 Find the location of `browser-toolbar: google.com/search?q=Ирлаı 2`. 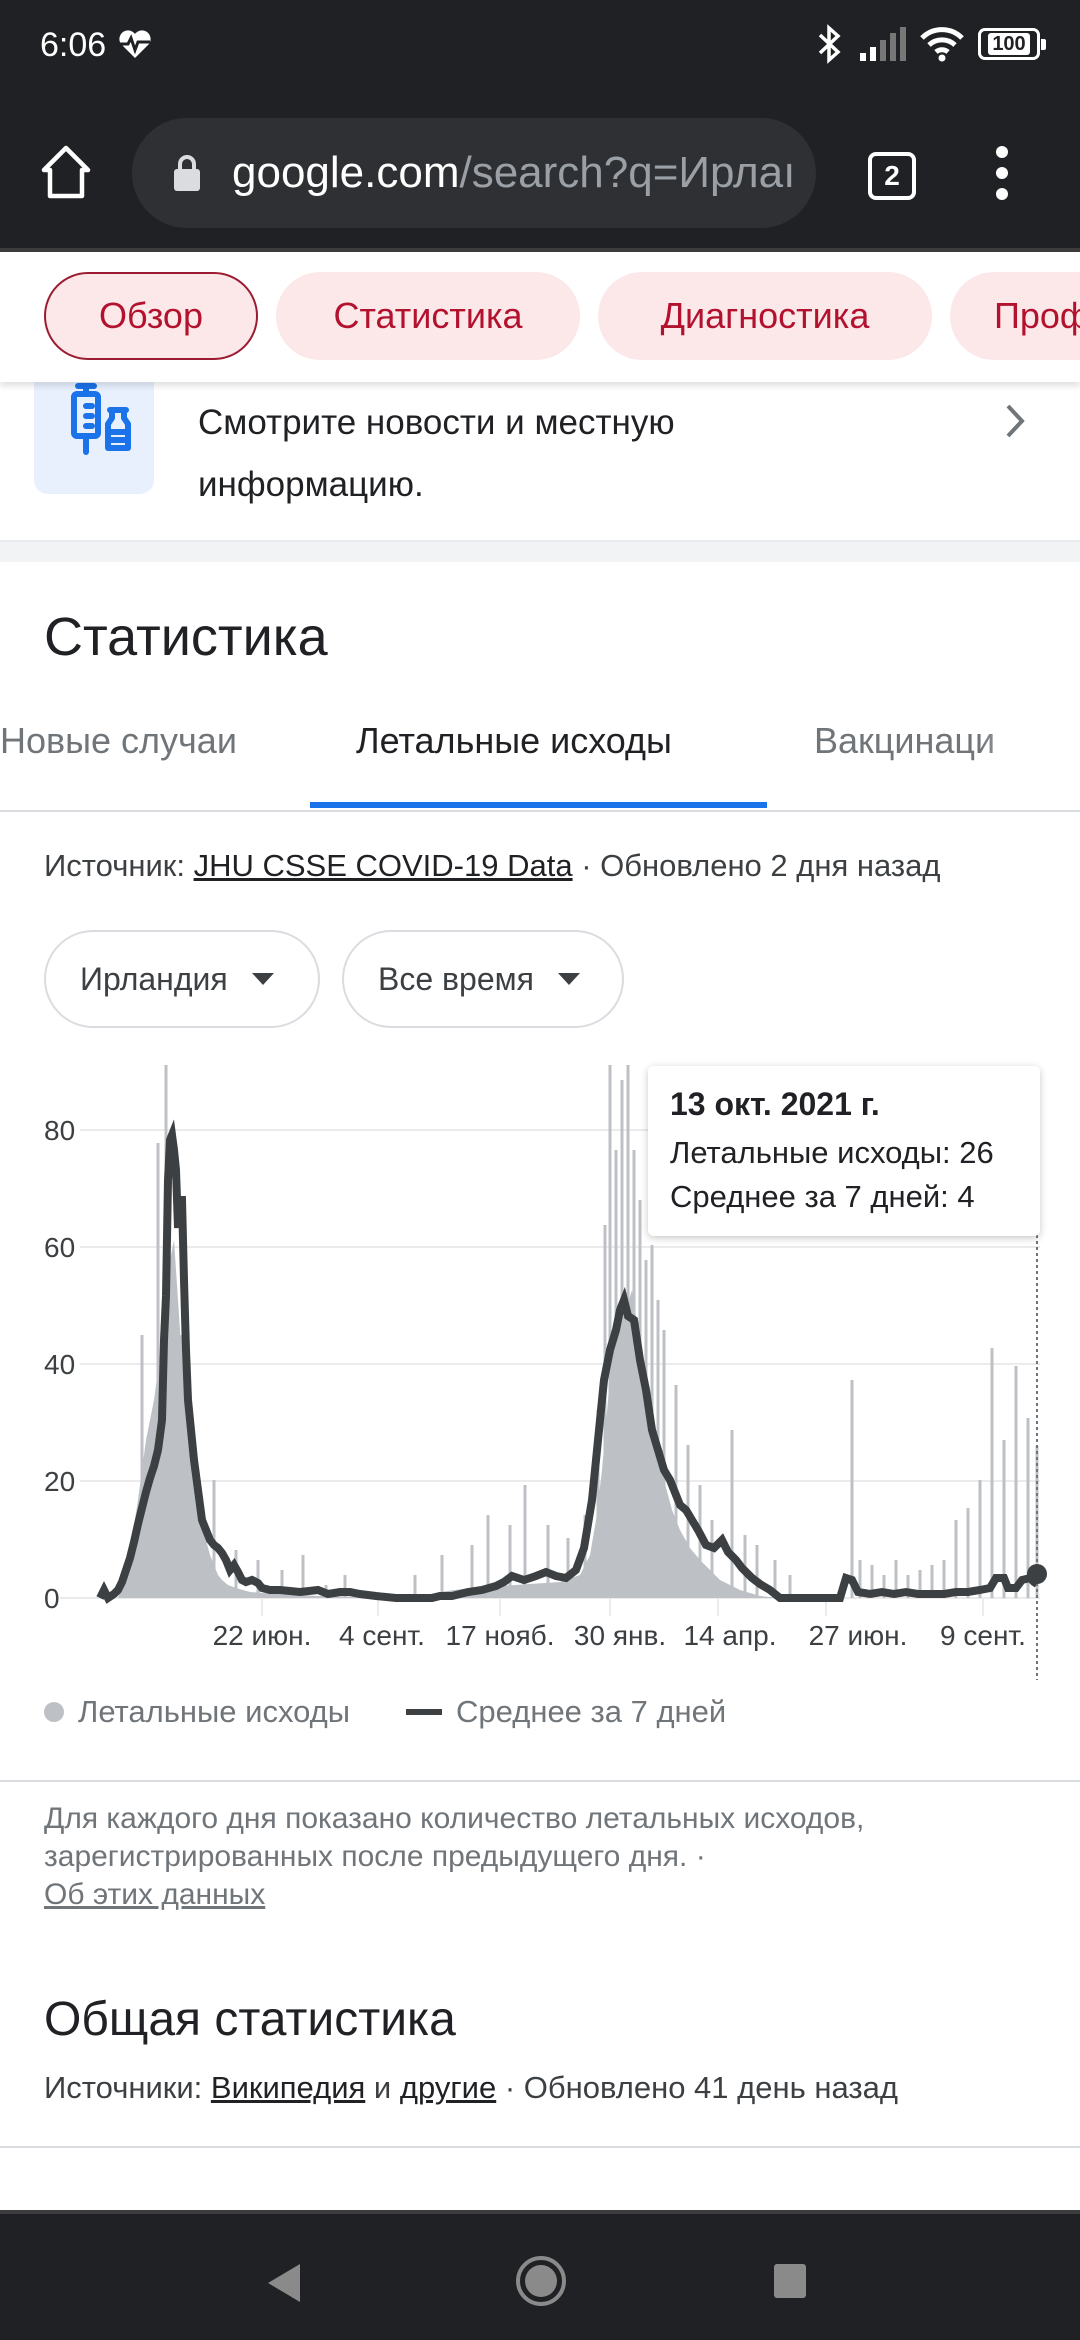

browser-toolbar: google.com/search?q=Ирлаı 2 is located at coordinates (540, 170).